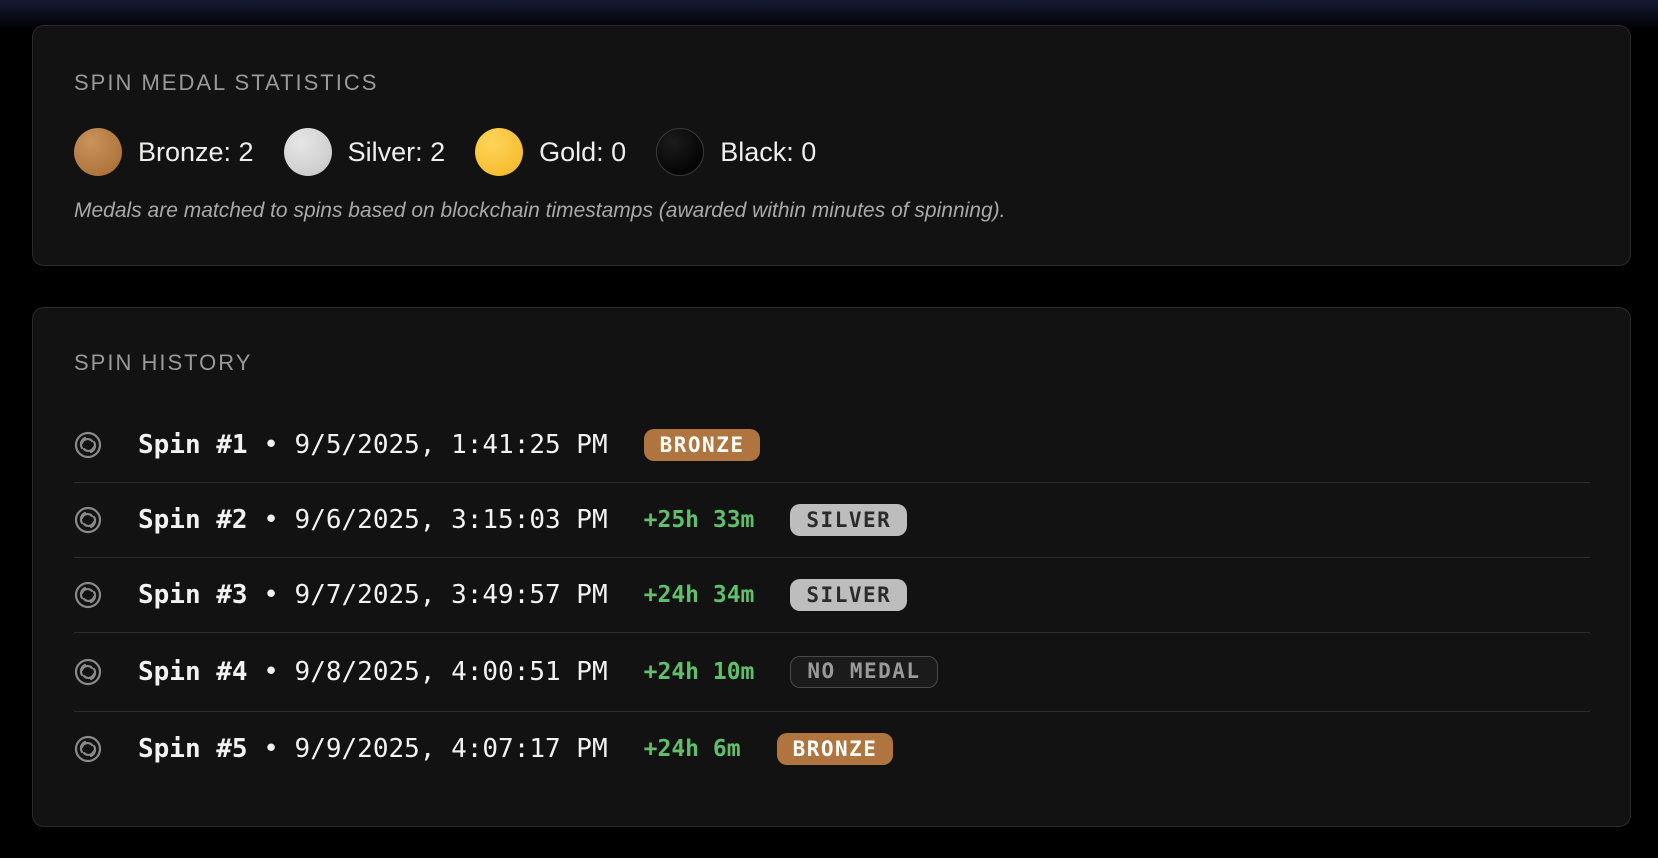  I want to click on silver-medal-icon, so click(307, 152).